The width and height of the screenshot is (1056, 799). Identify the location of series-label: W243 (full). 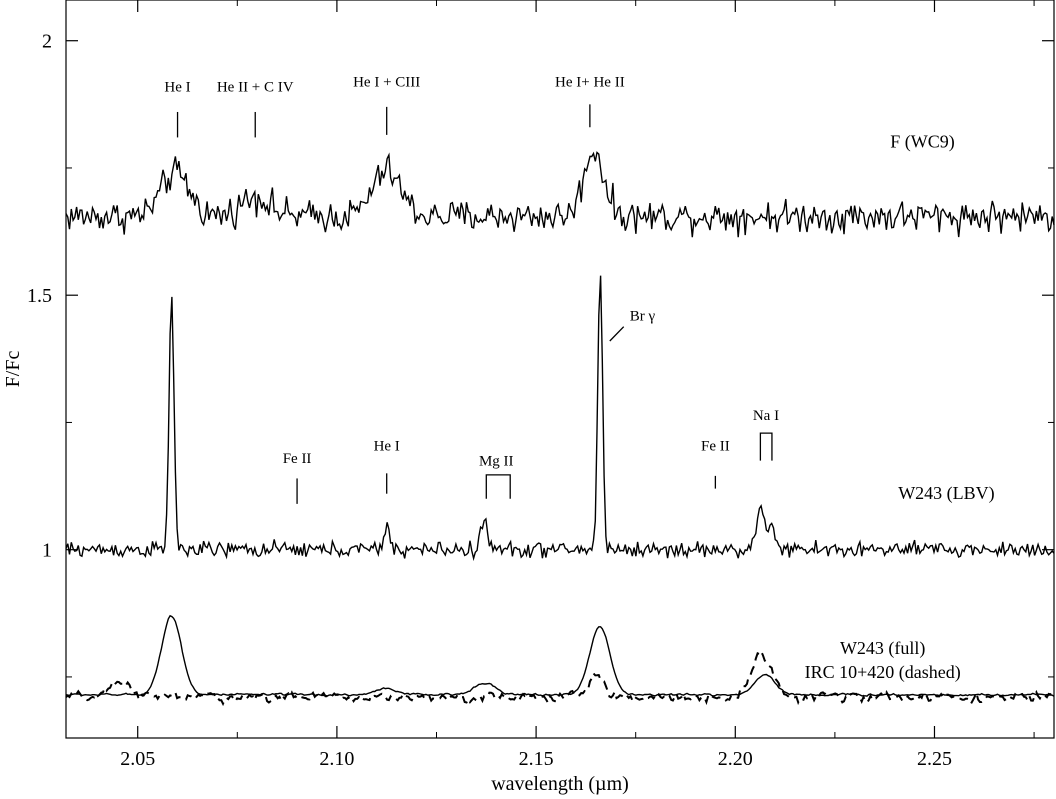
(882, 648).